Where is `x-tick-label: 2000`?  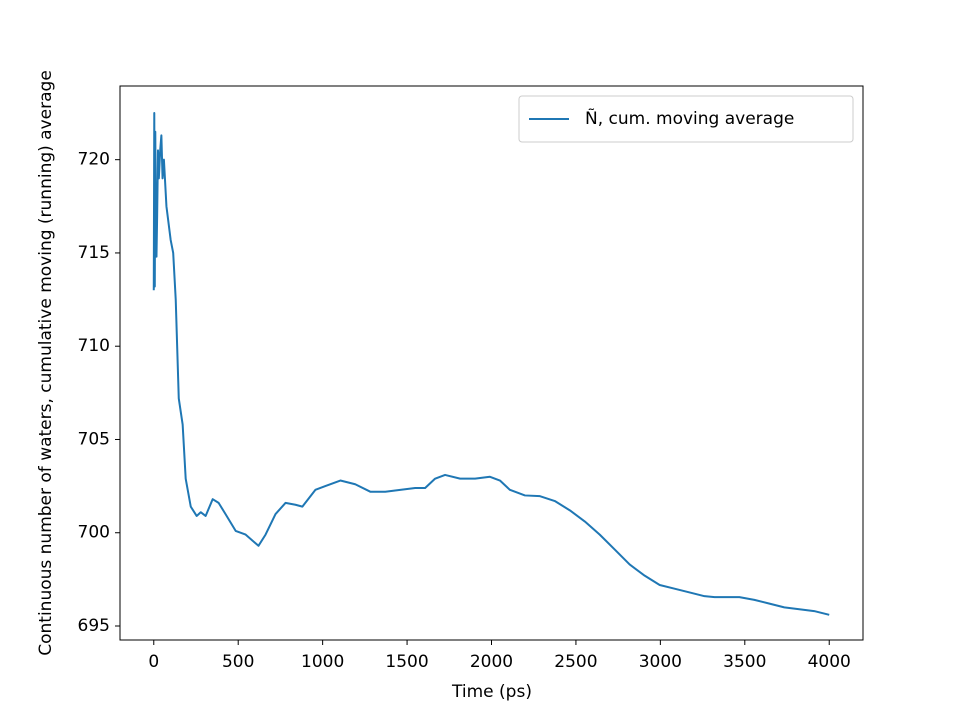 x-tick-label: 2000 is located at coordinates (491, 662).